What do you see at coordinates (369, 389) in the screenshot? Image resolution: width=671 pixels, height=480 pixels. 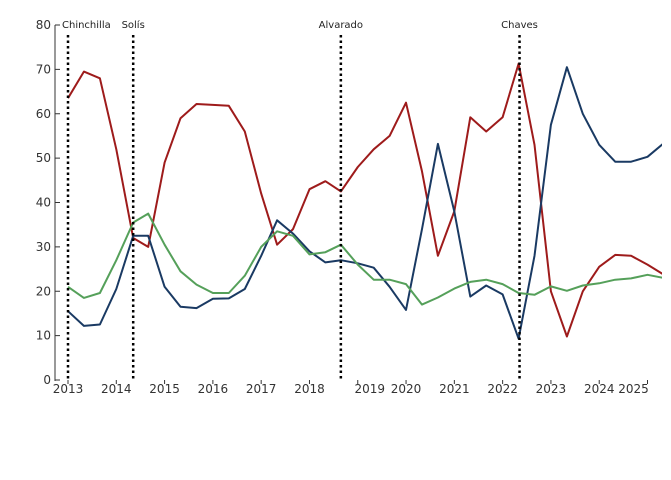 I see `x-tick-label: 2019` at bounding box center [369, 389].